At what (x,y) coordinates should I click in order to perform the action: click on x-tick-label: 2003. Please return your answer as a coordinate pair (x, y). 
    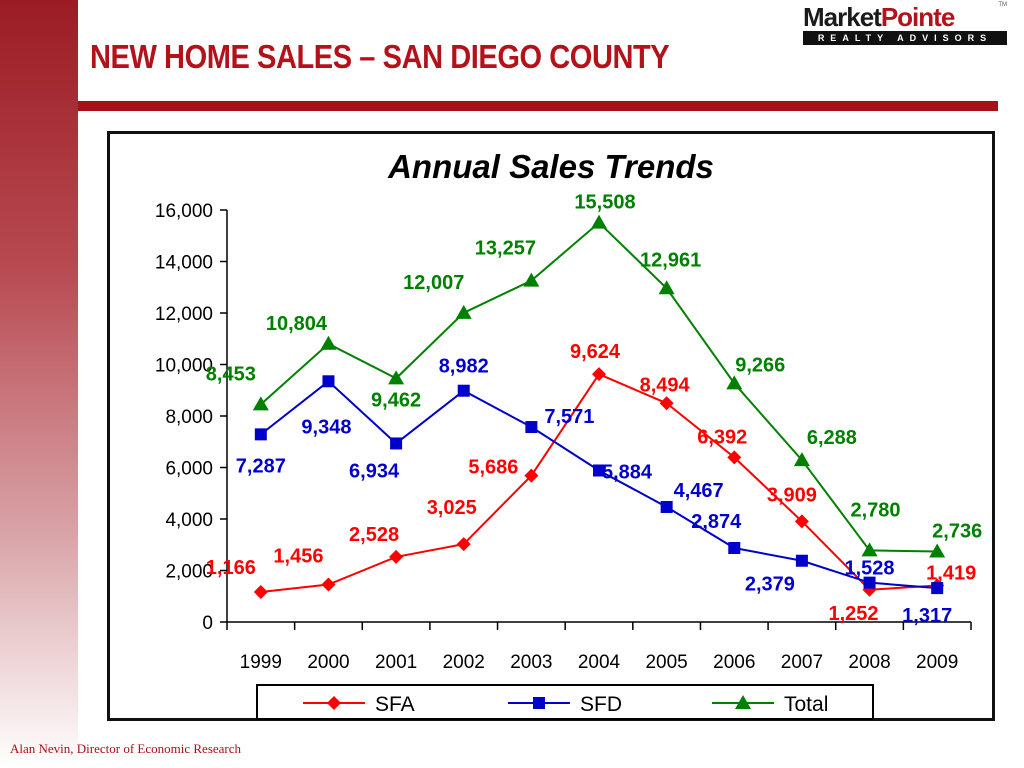
    Looking at the image, I should click on (531, 662).